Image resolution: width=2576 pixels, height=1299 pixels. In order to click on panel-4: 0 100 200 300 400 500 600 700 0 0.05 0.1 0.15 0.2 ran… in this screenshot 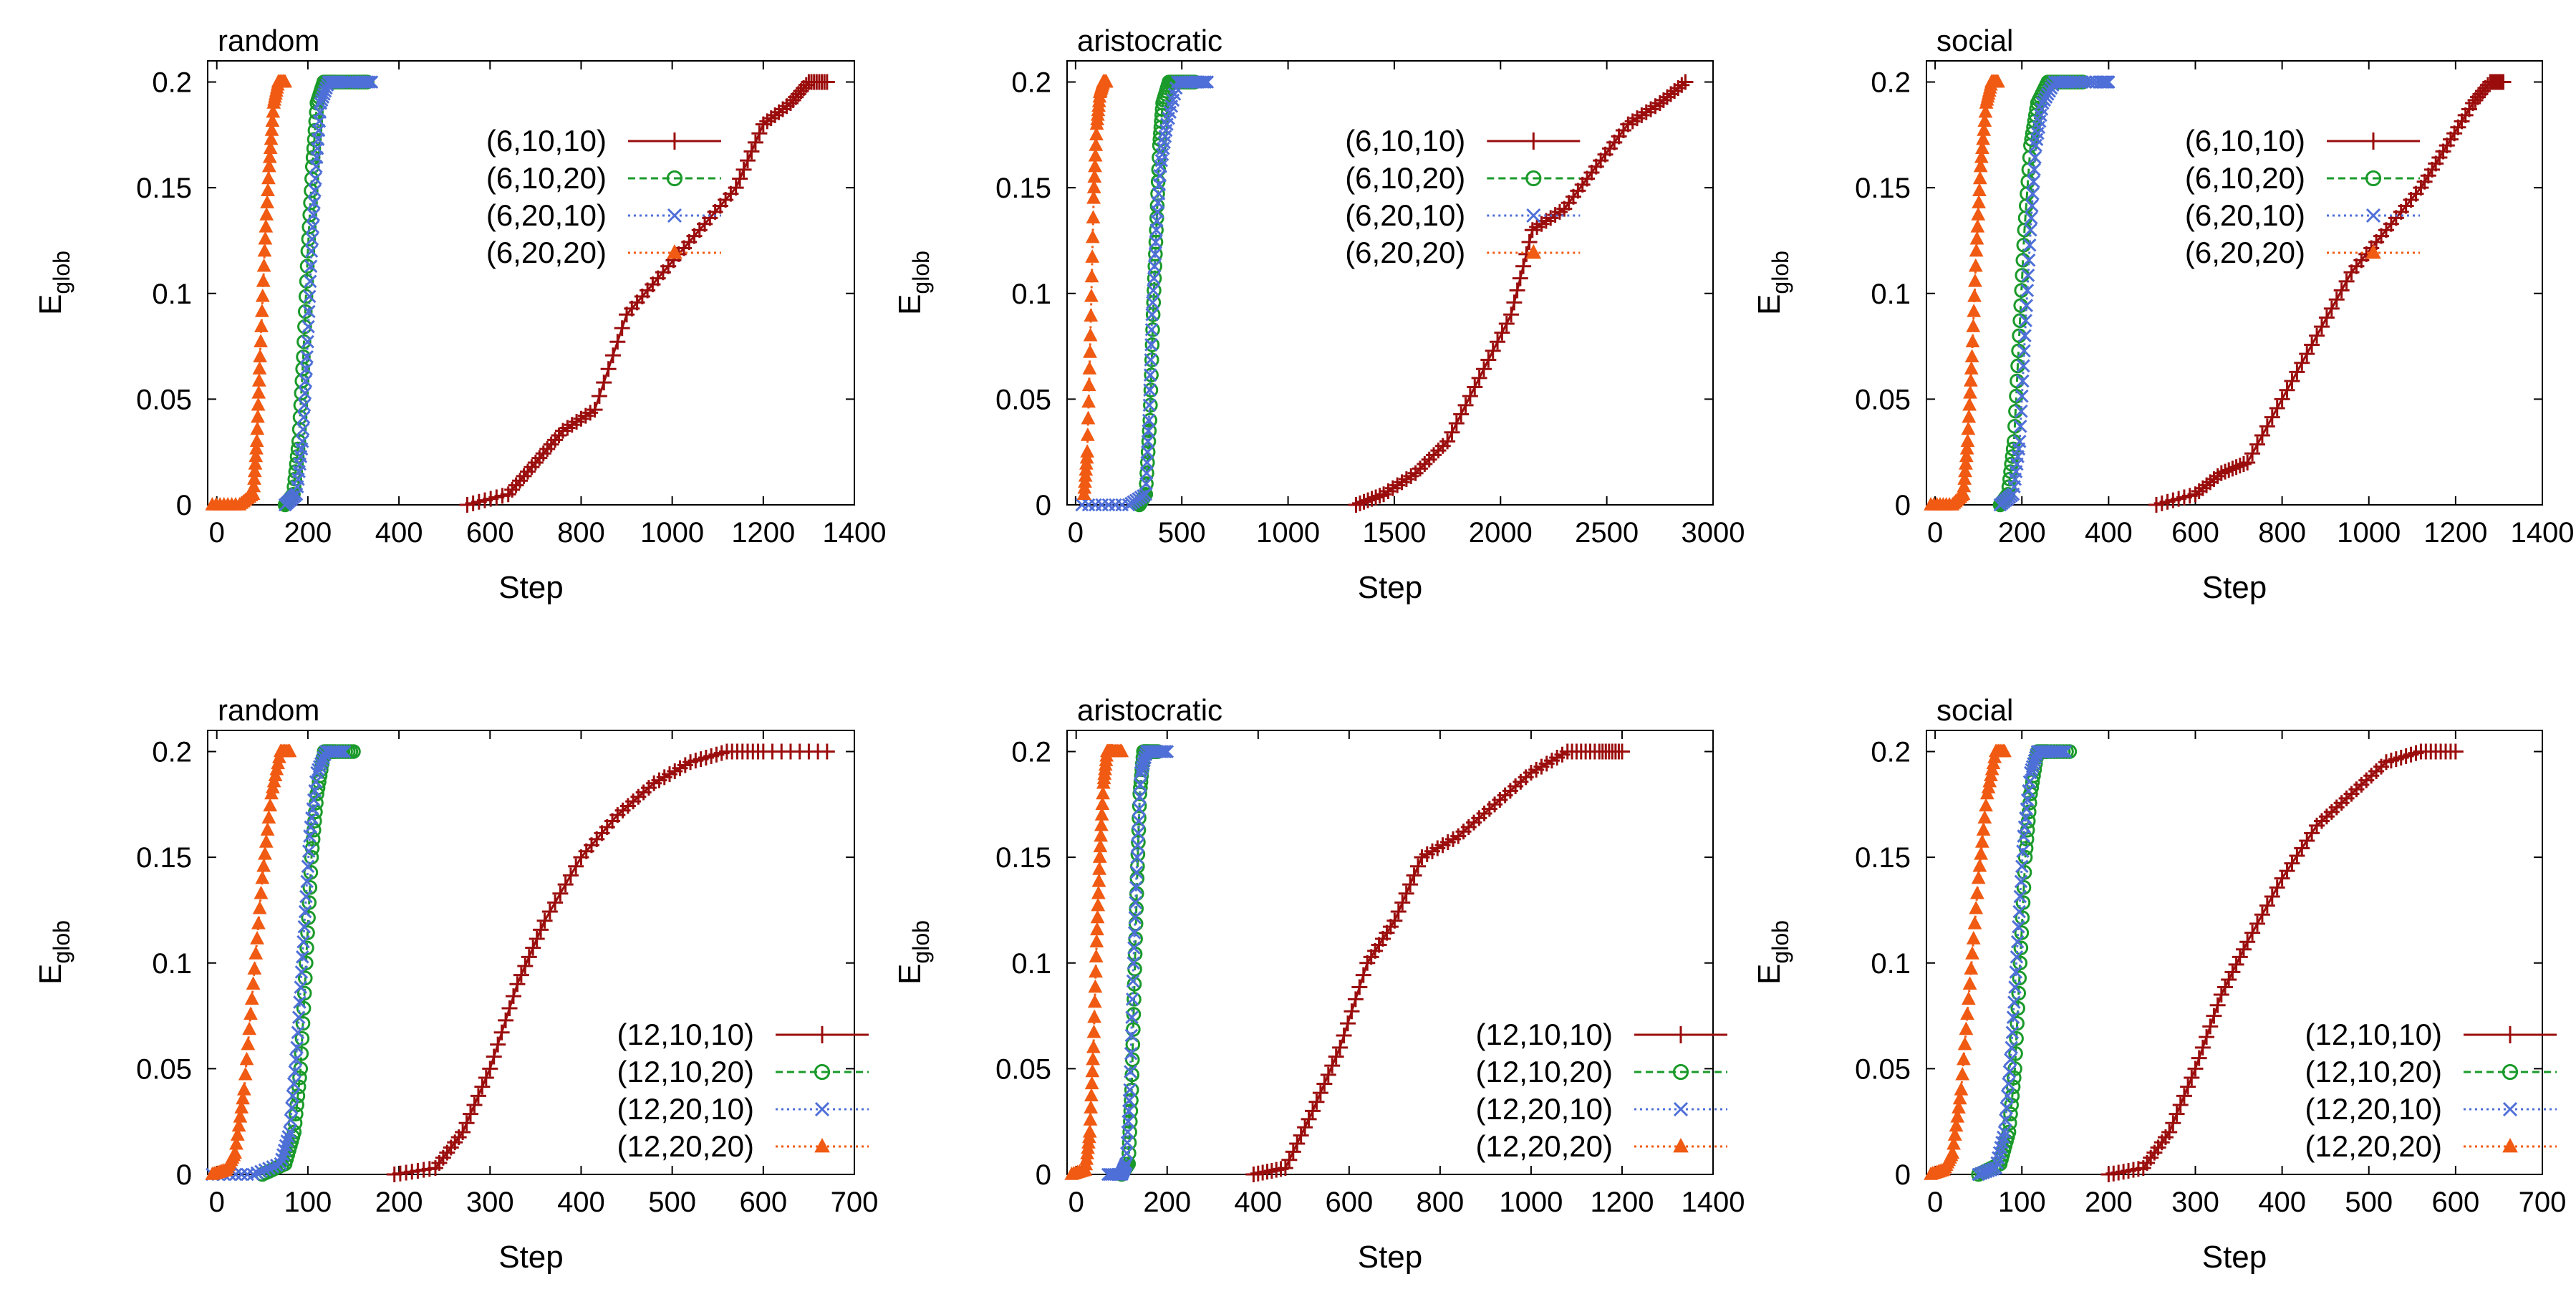, I will do `click(456, 984)`.